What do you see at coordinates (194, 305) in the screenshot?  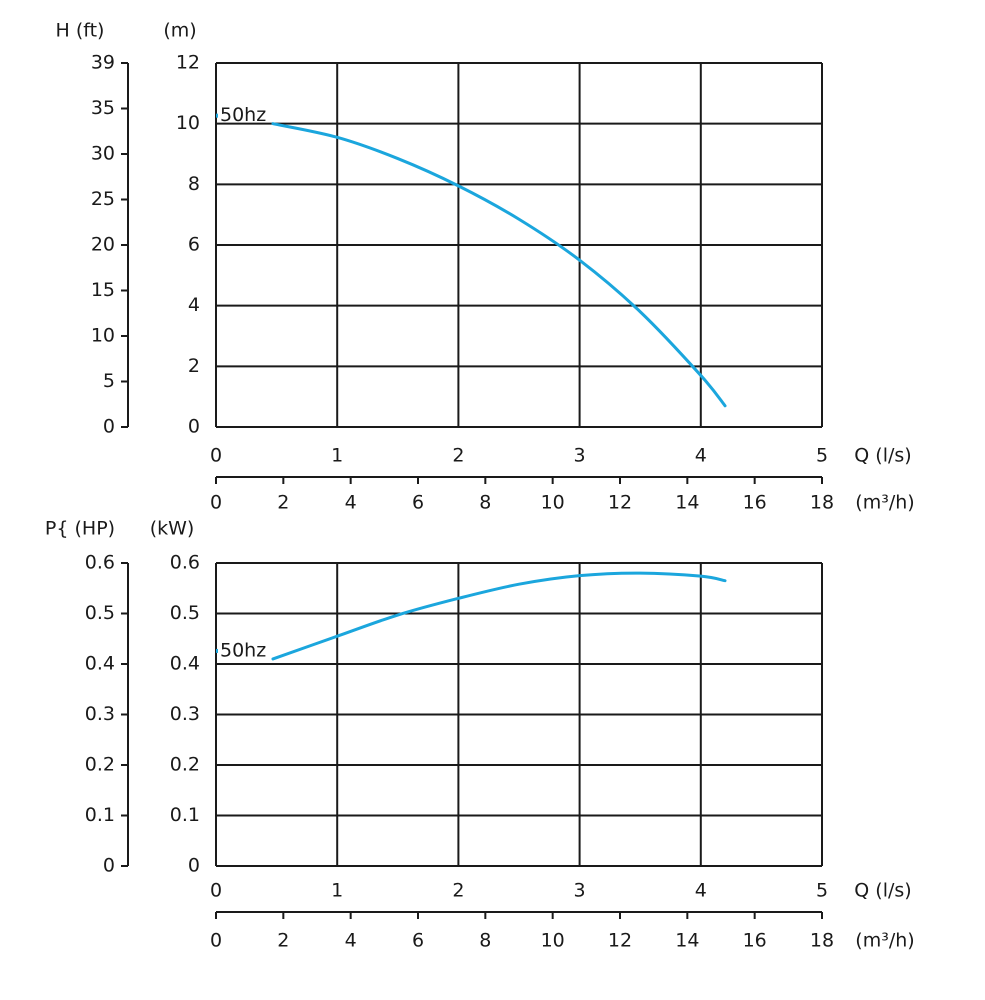 I see `y-tick-label: 4` at bounding box center [194, 305].